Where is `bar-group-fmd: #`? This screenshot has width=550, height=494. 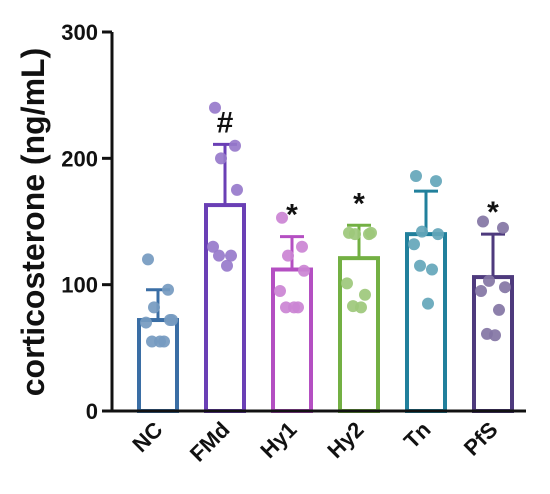
bar-group-fmd: # is located at coordinates (225, 257).